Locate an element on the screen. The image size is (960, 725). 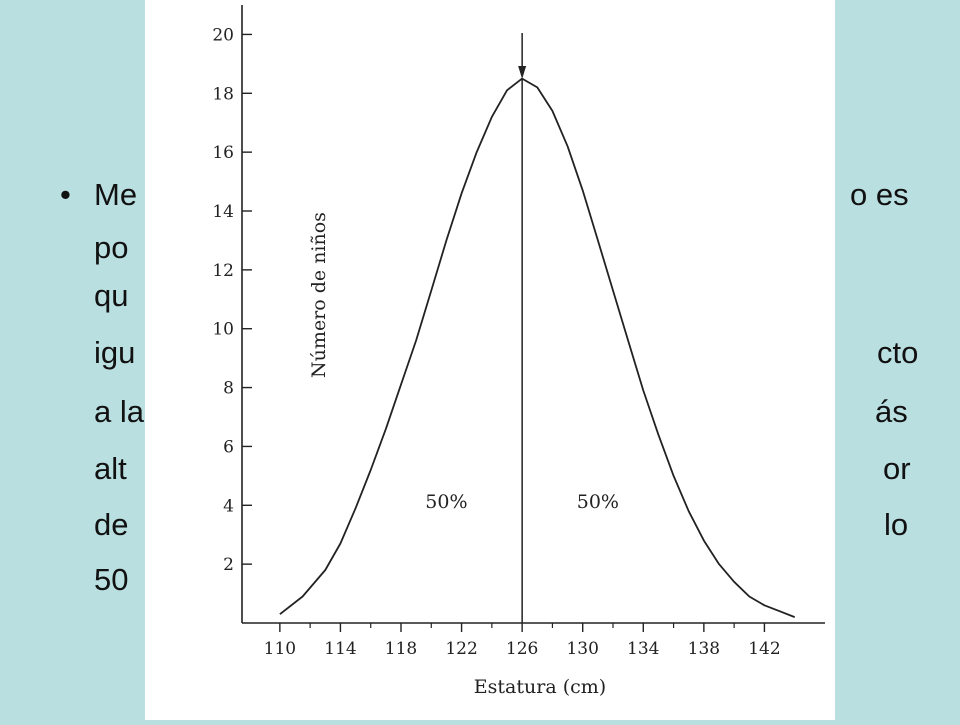
text-fragment-right: or is located at coordinates (897, 468).